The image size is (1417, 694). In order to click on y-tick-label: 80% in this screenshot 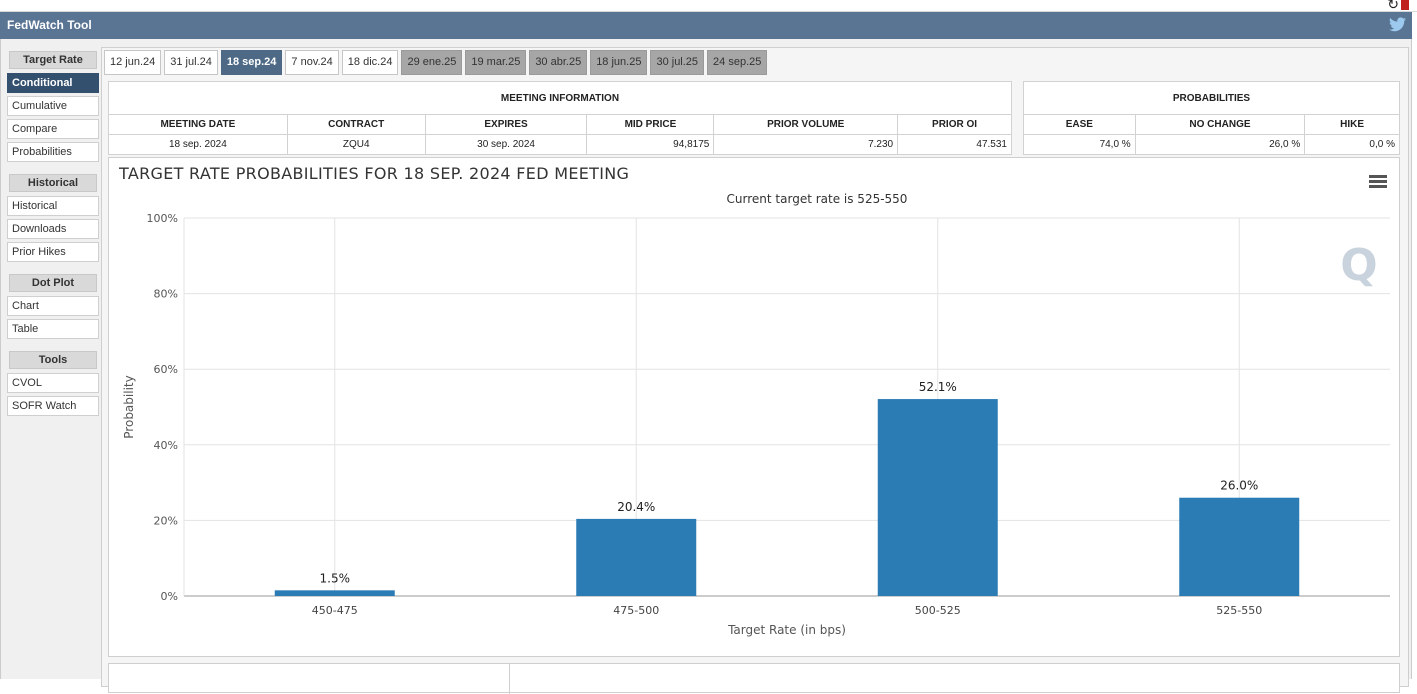, I will do `click(166, 294)`.